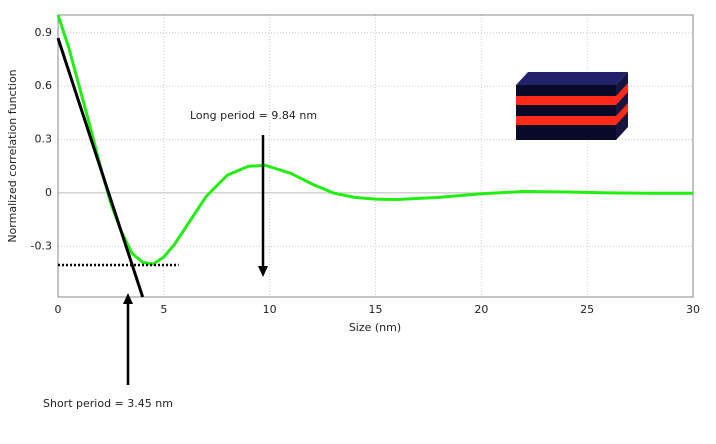  Describe the element at coordinates (100, 167) in the screenshot. I see `series-line` at that location.